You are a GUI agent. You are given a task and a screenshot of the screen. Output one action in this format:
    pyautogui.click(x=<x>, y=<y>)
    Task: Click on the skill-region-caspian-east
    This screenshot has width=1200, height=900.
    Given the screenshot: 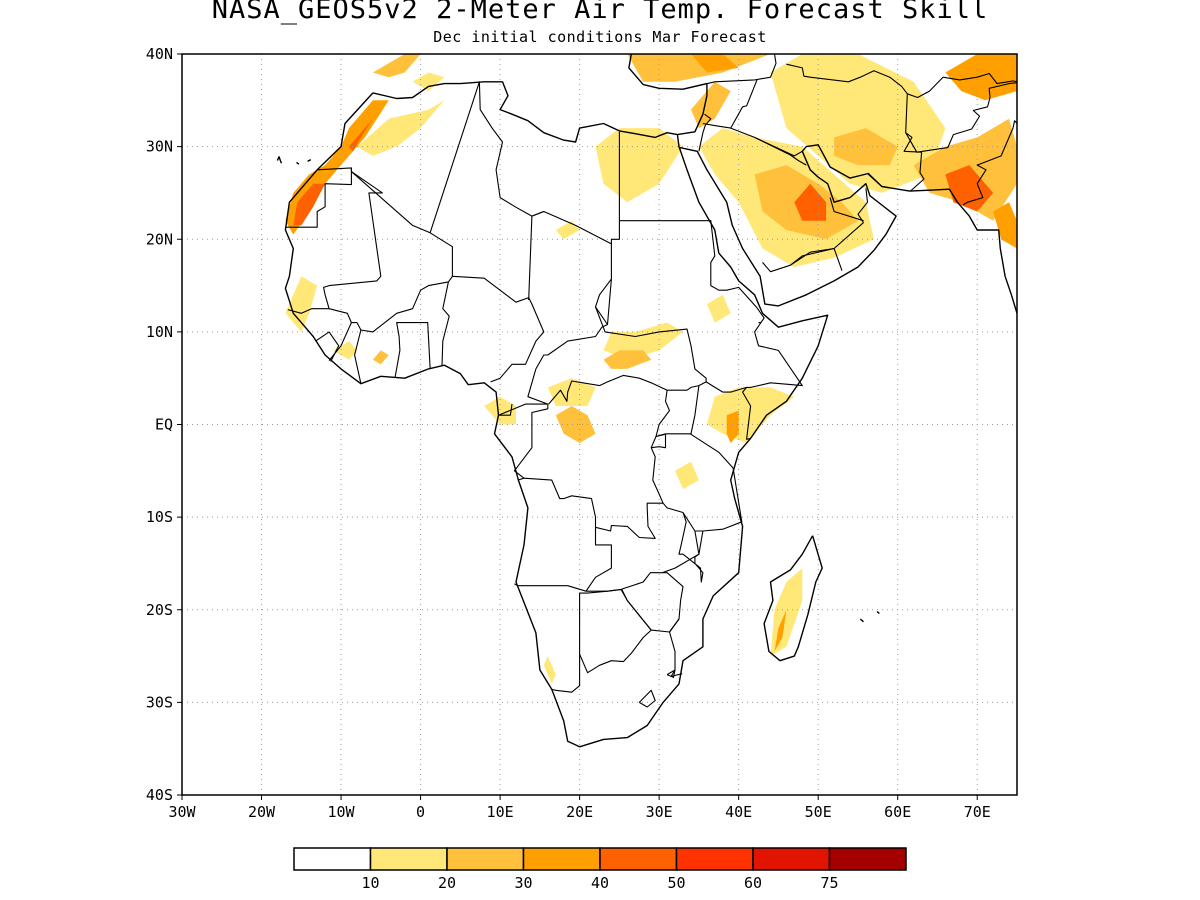 What is the action you would take?
    pyautogui.click(x=981, y=77)
    